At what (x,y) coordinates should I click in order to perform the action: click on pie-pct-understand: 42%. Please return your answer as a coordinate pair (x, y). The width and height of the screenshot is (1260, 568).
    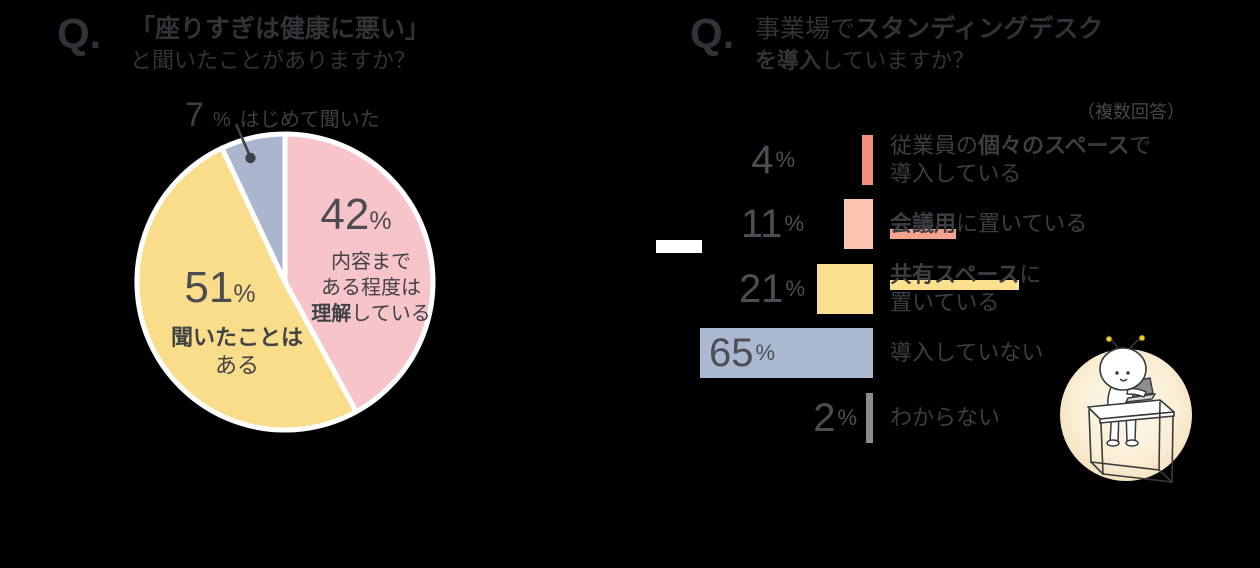
    Looking at the image, I should click on (356, 214).